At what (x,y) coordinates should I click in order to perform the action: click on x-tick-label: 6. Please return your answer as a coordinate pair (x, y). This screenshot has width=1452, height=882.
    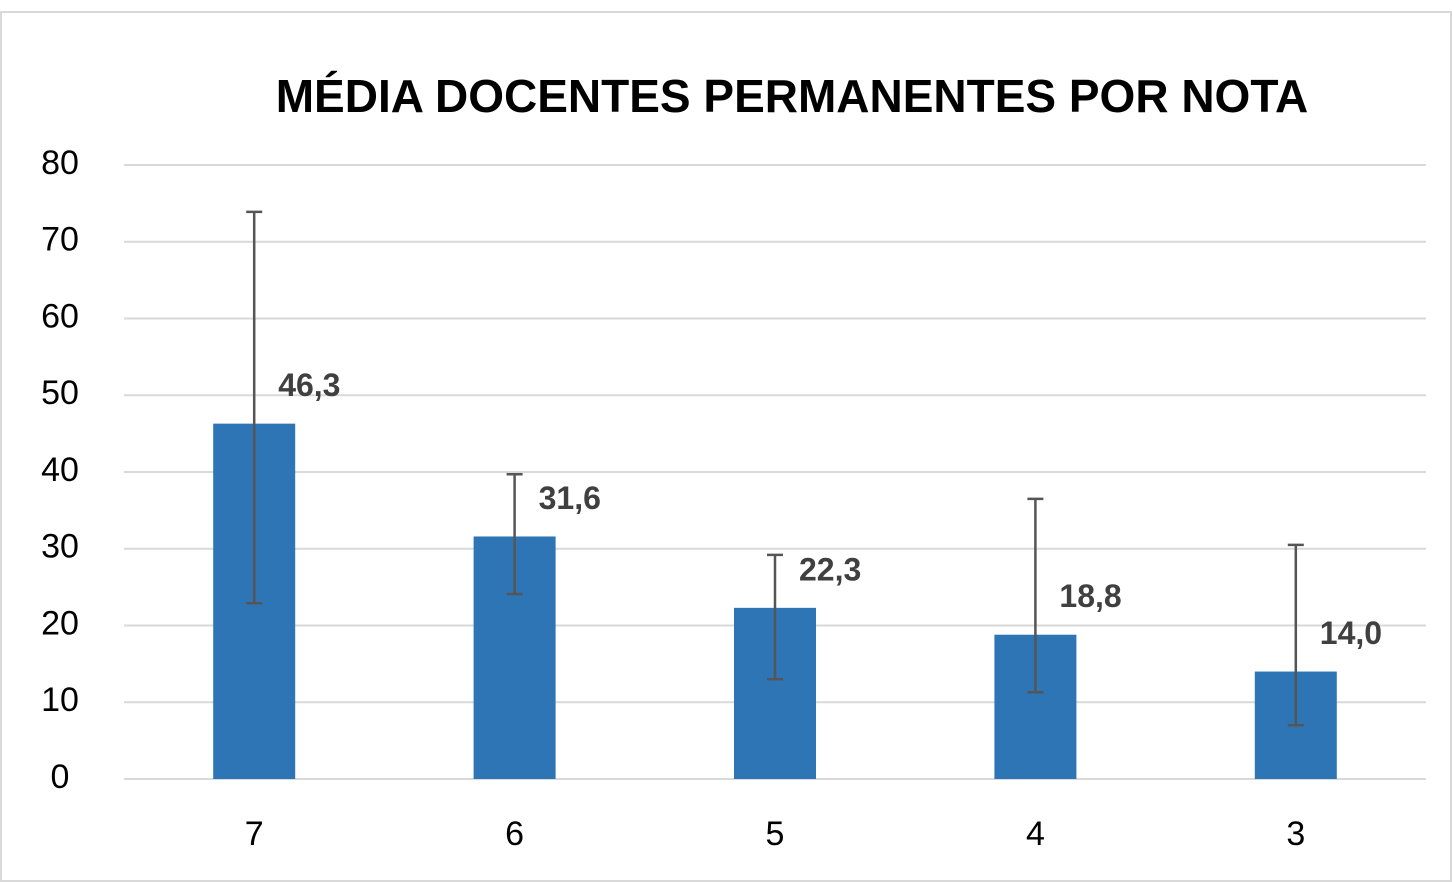
    Looking at the image, I should click on (514, 834).